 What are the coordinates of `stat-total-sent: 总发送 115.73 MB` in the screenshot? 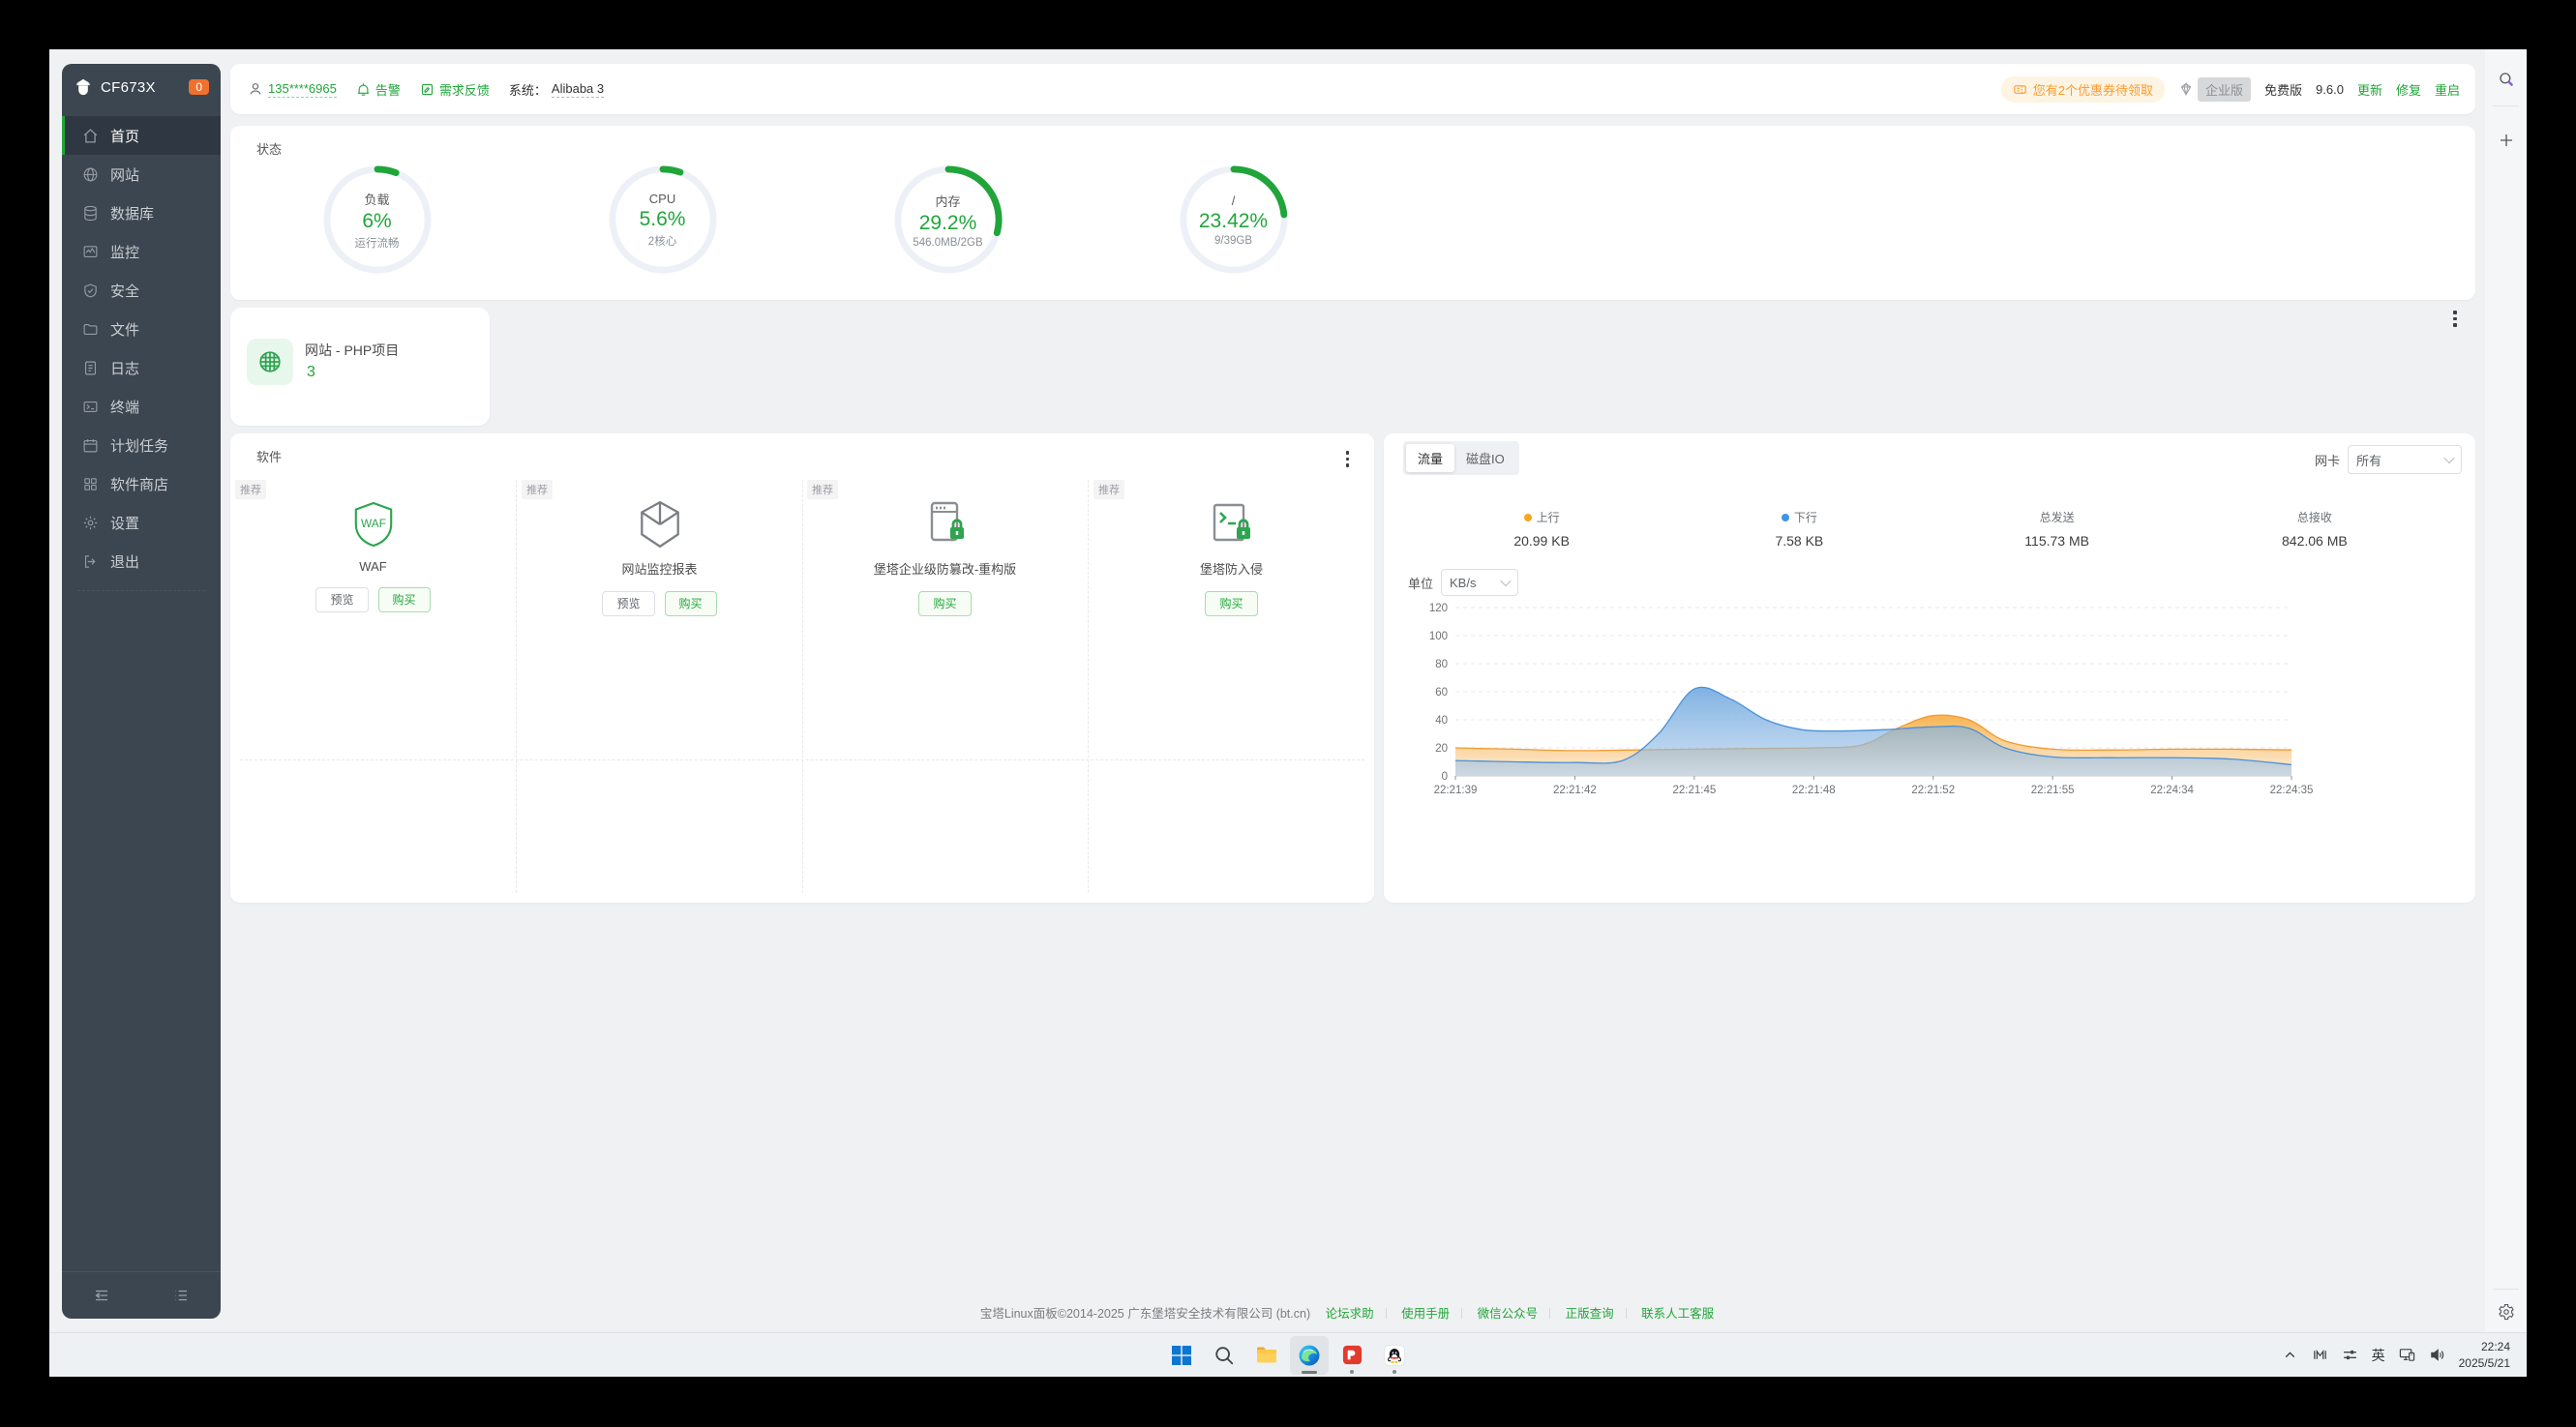 It's located at (2057, 529).